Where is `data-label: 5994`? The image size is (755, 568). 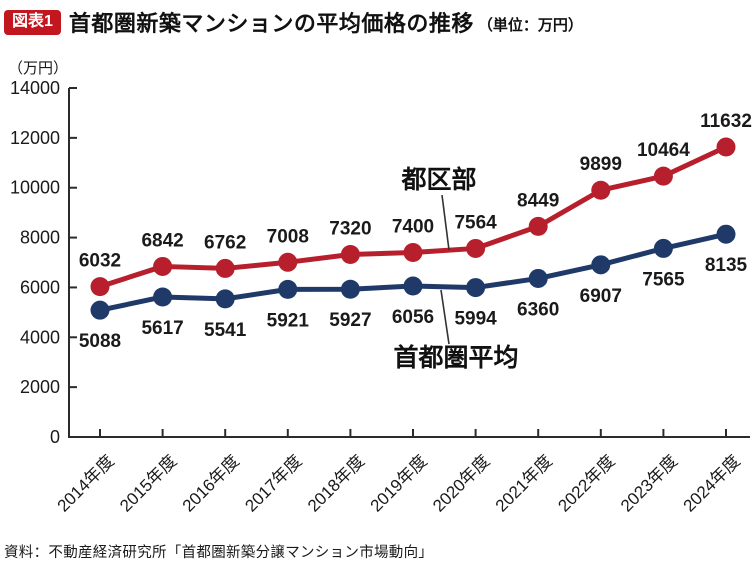 data-label: 5994 is located at coordinates (475, 319).